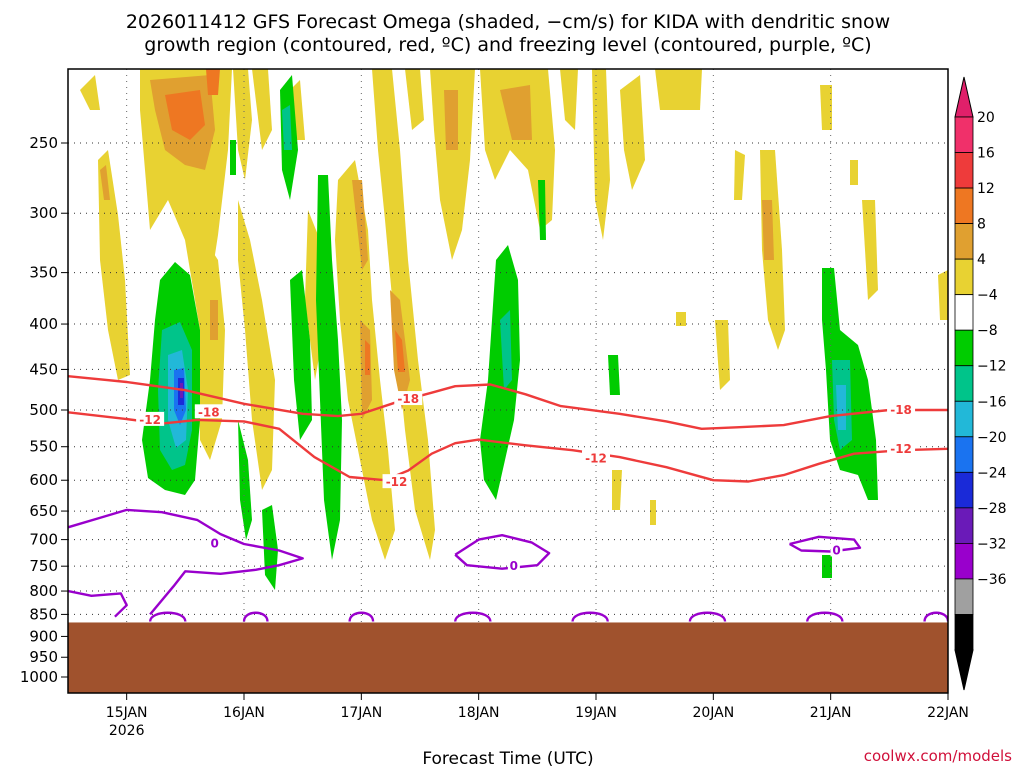 Image resolution: width=1024 pixels, height=768 pixels. What do you see at coordinates (39, 677) in the screenshot?
I see `y-tick-label: 1000` at bounding box center [39, 677].